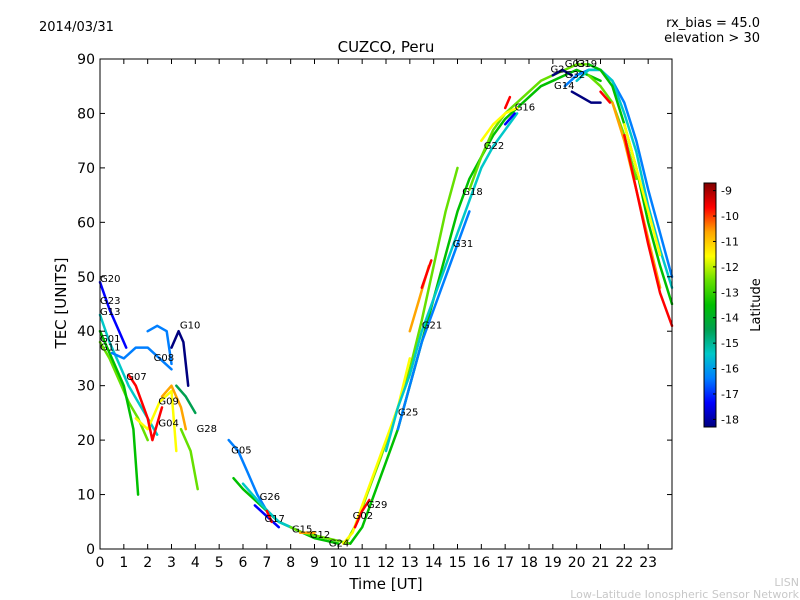  What do you see at coordinates (110, 347) in the screenshot?
I see `satellite-label: G11` at bounding box center [110, 347].